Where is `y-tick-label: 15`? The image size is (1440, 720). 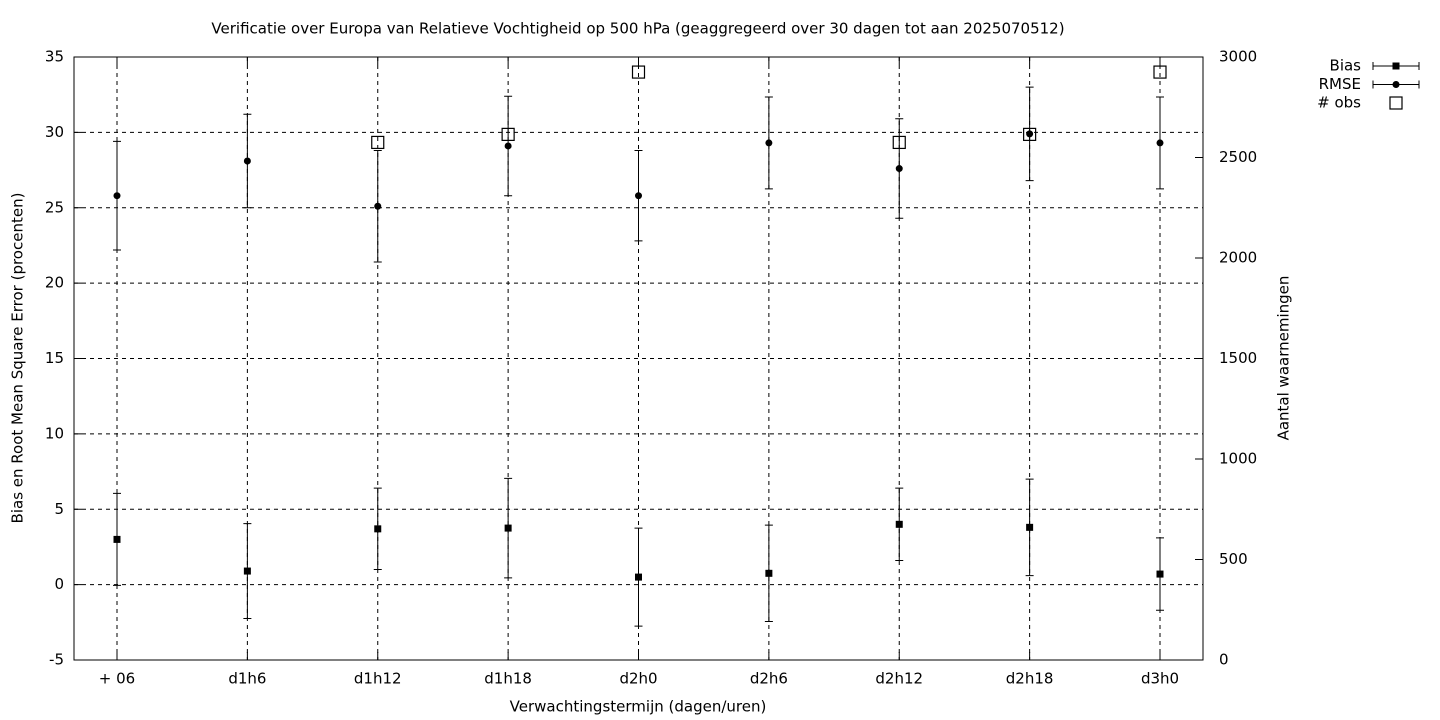
y-tick-label: 15 is located at coordinates (54, 358).